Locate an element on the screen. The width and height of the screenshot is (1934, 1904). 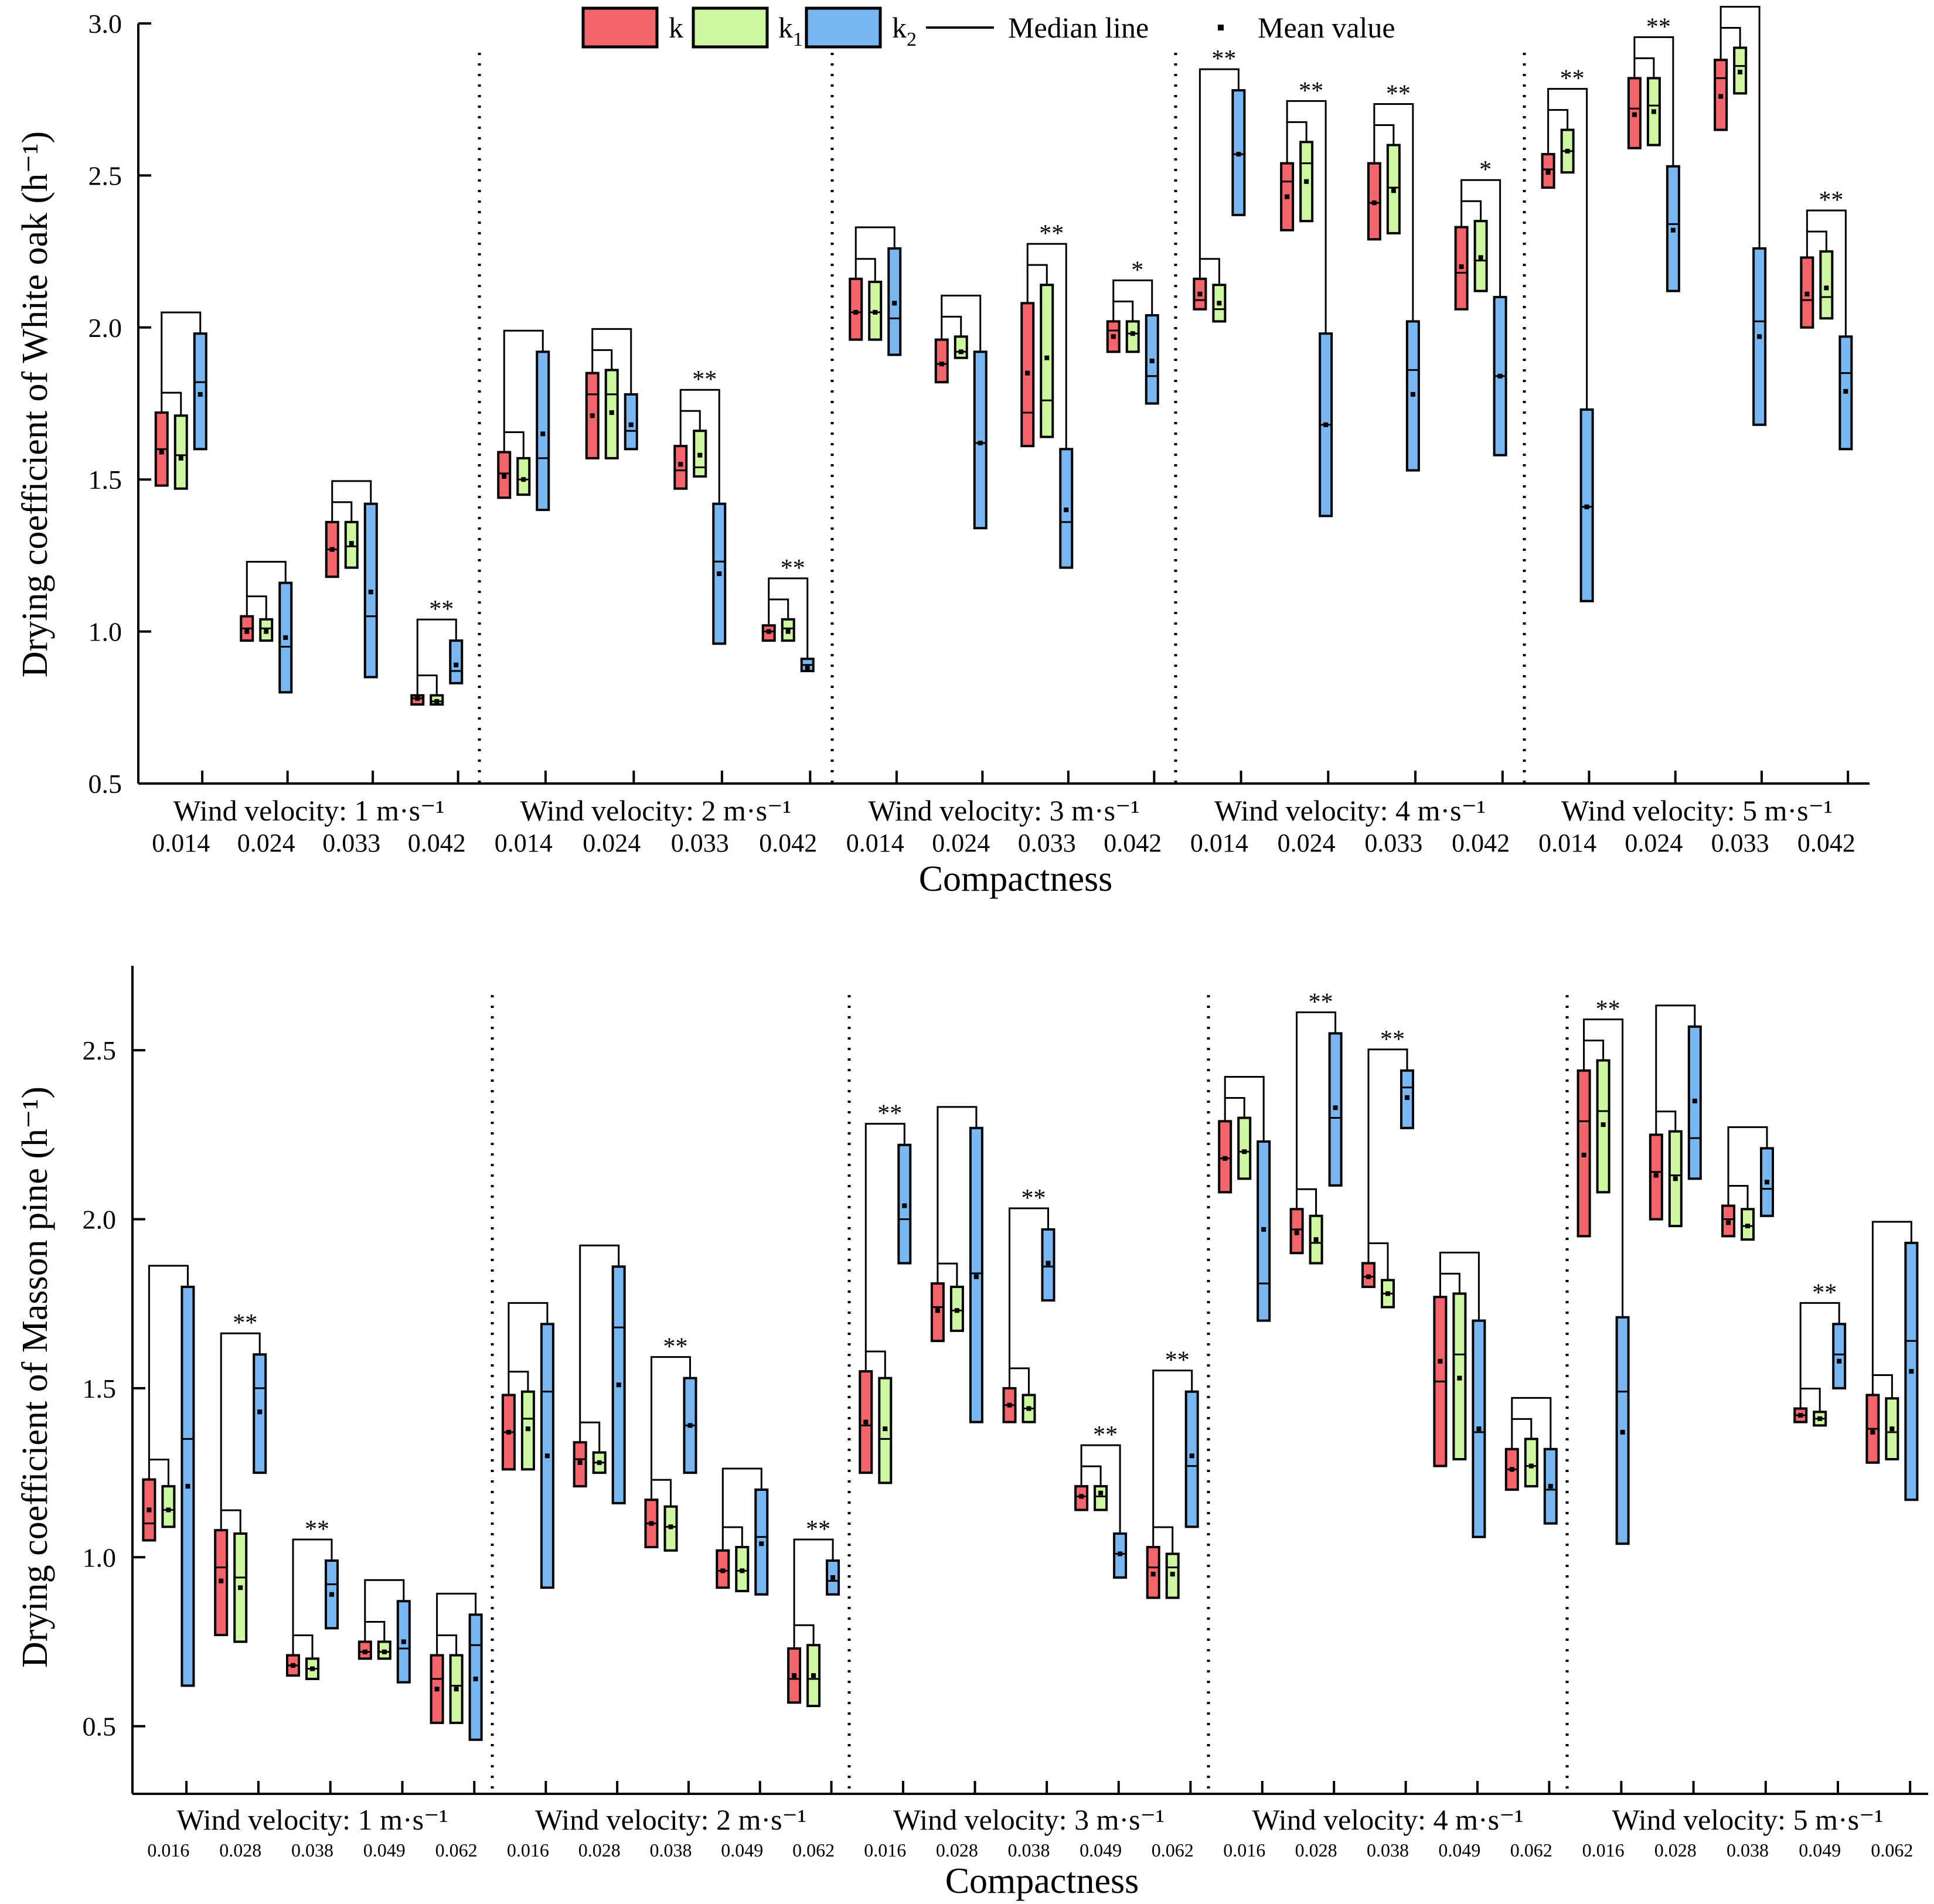
x-axis-title: Compactness is located at coordinates (1016, 879).